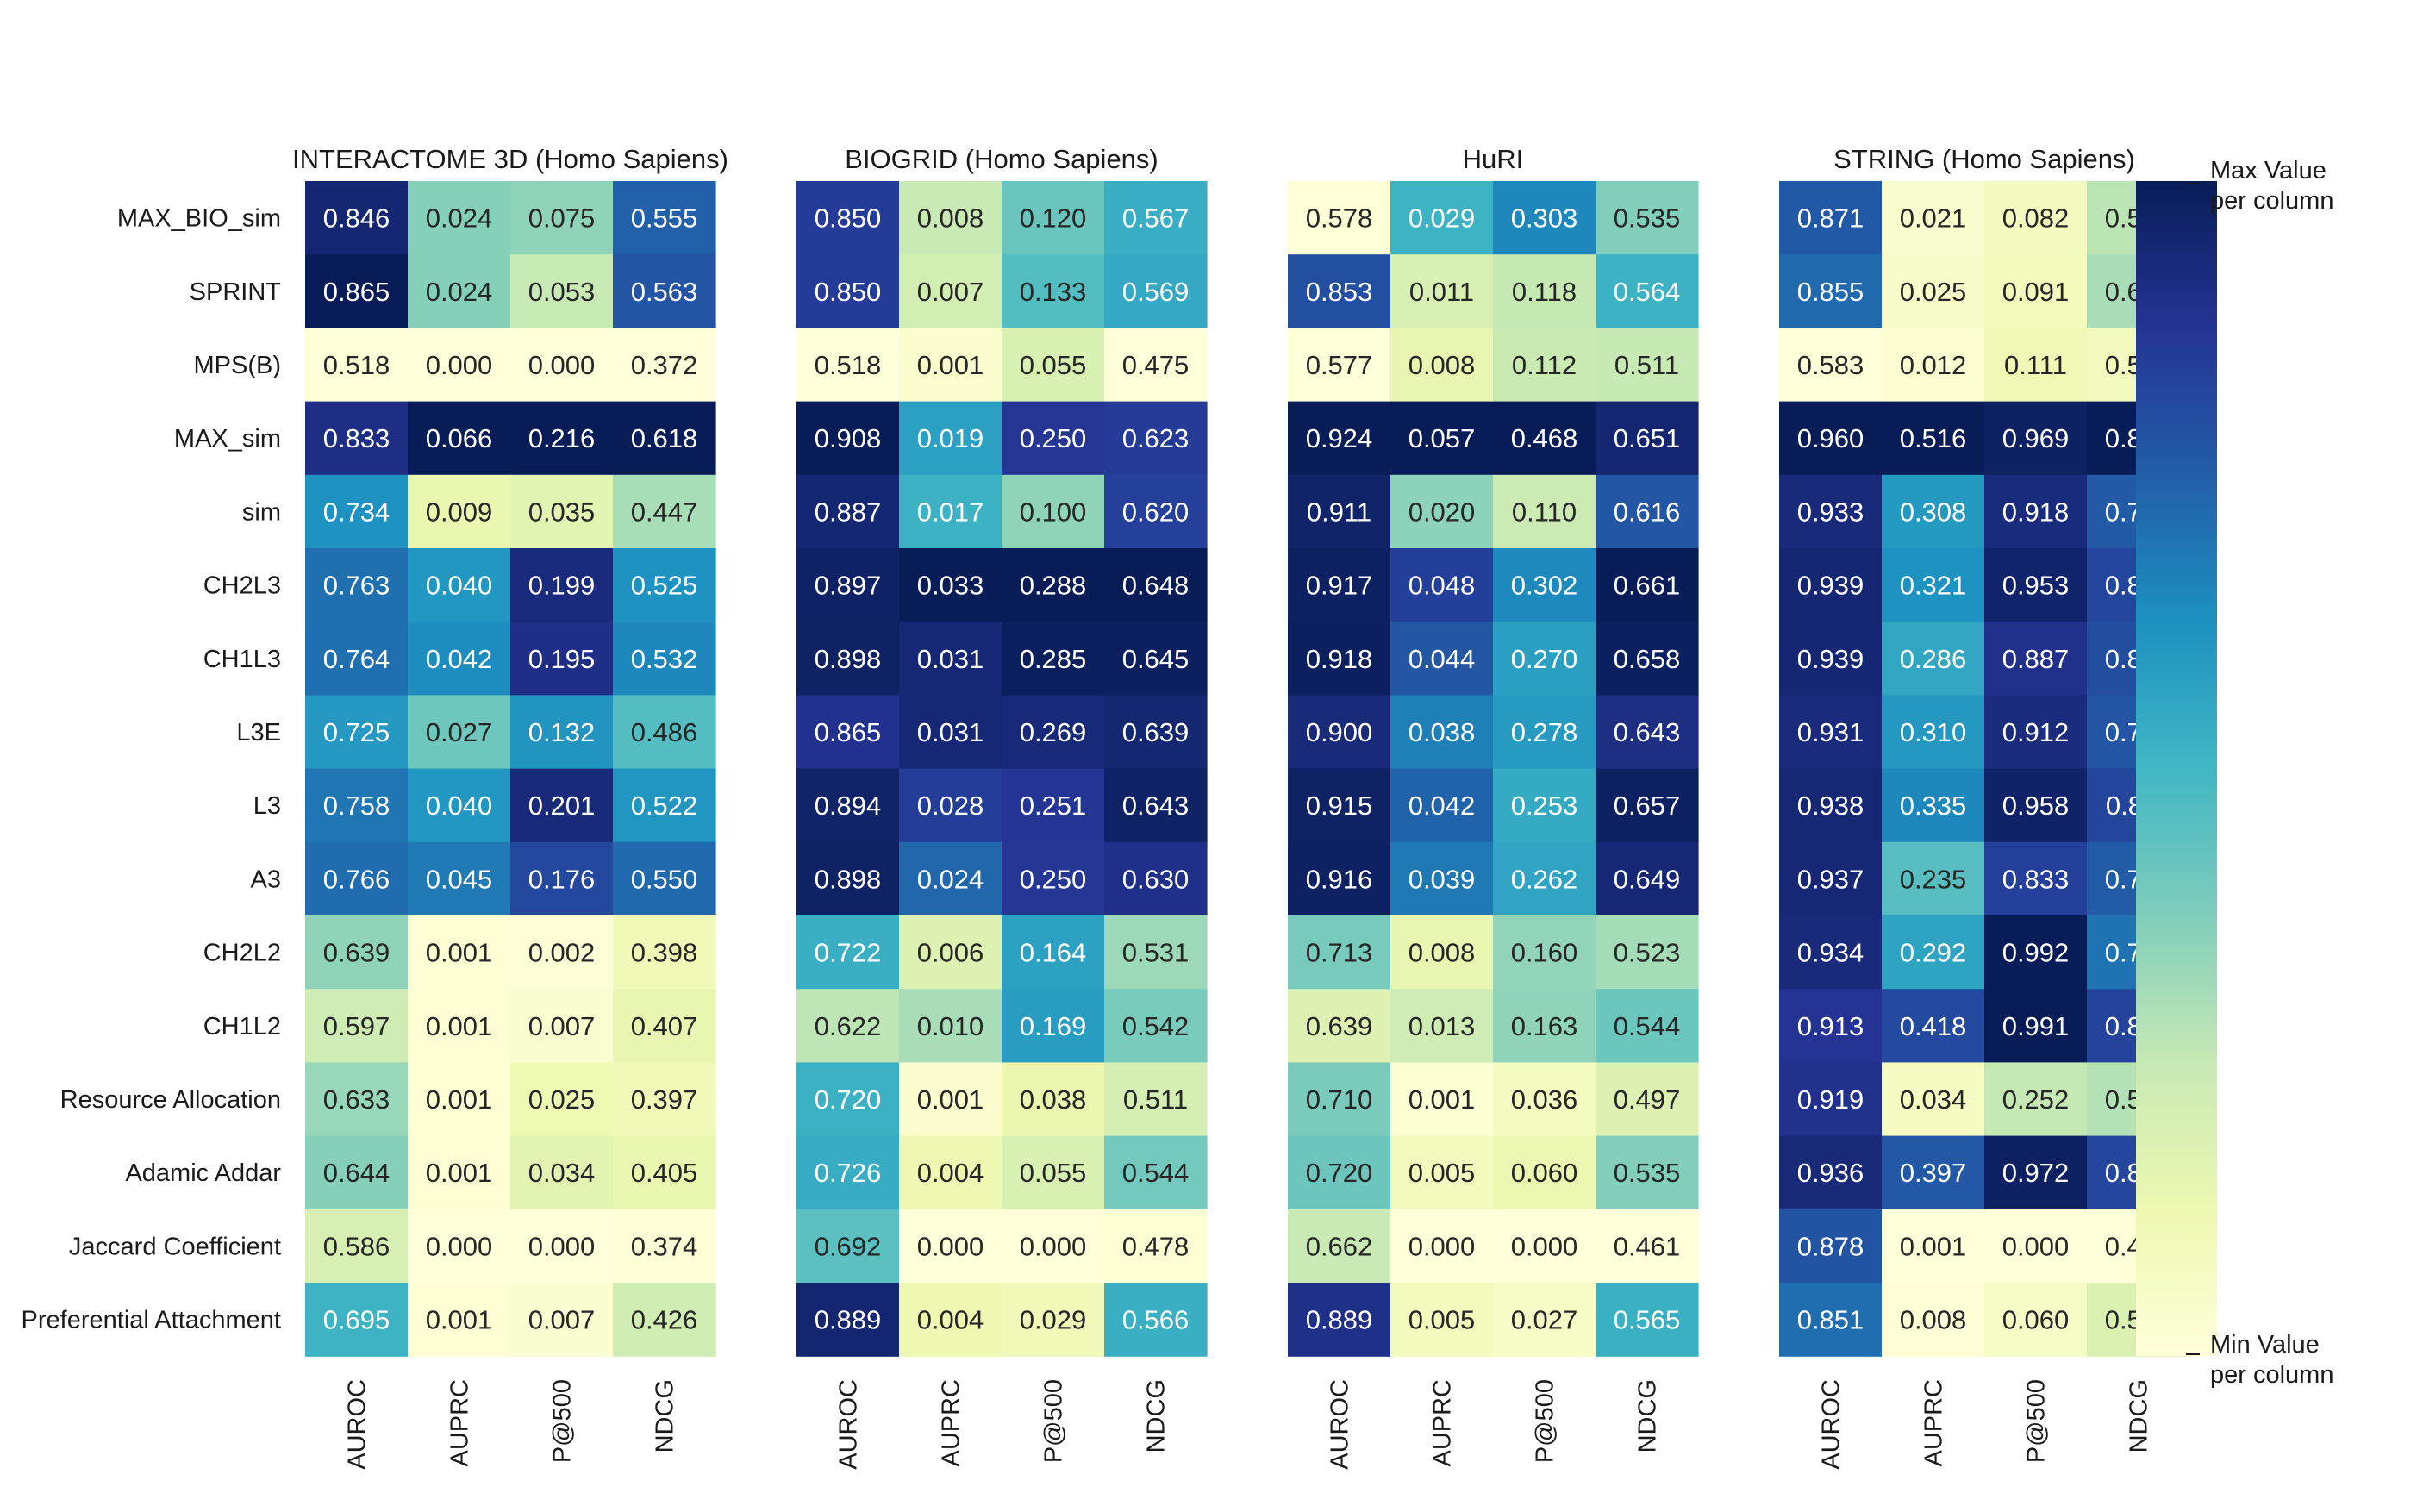 The width and height of the screenshot is (2417, 1512). Describe the element at coordinates (1493, 159) in the screenshot. I see `panel-title: HuRI` at that location.